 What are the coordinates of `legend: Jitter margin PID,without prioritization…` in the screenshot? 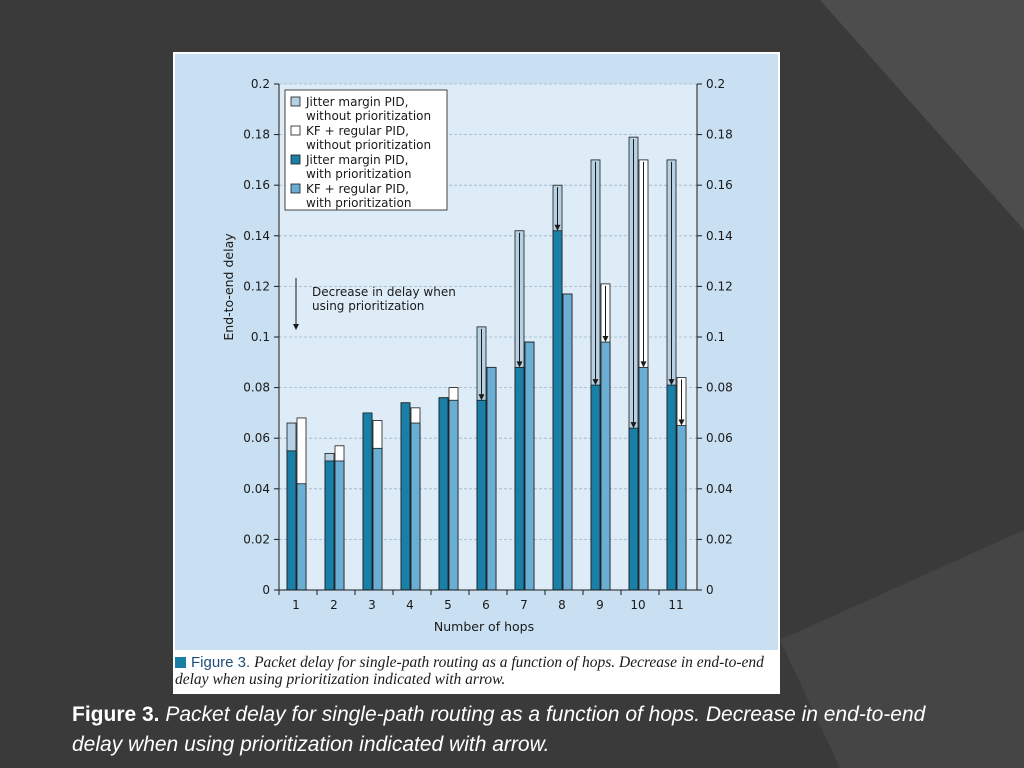 It's located at (366, 150).